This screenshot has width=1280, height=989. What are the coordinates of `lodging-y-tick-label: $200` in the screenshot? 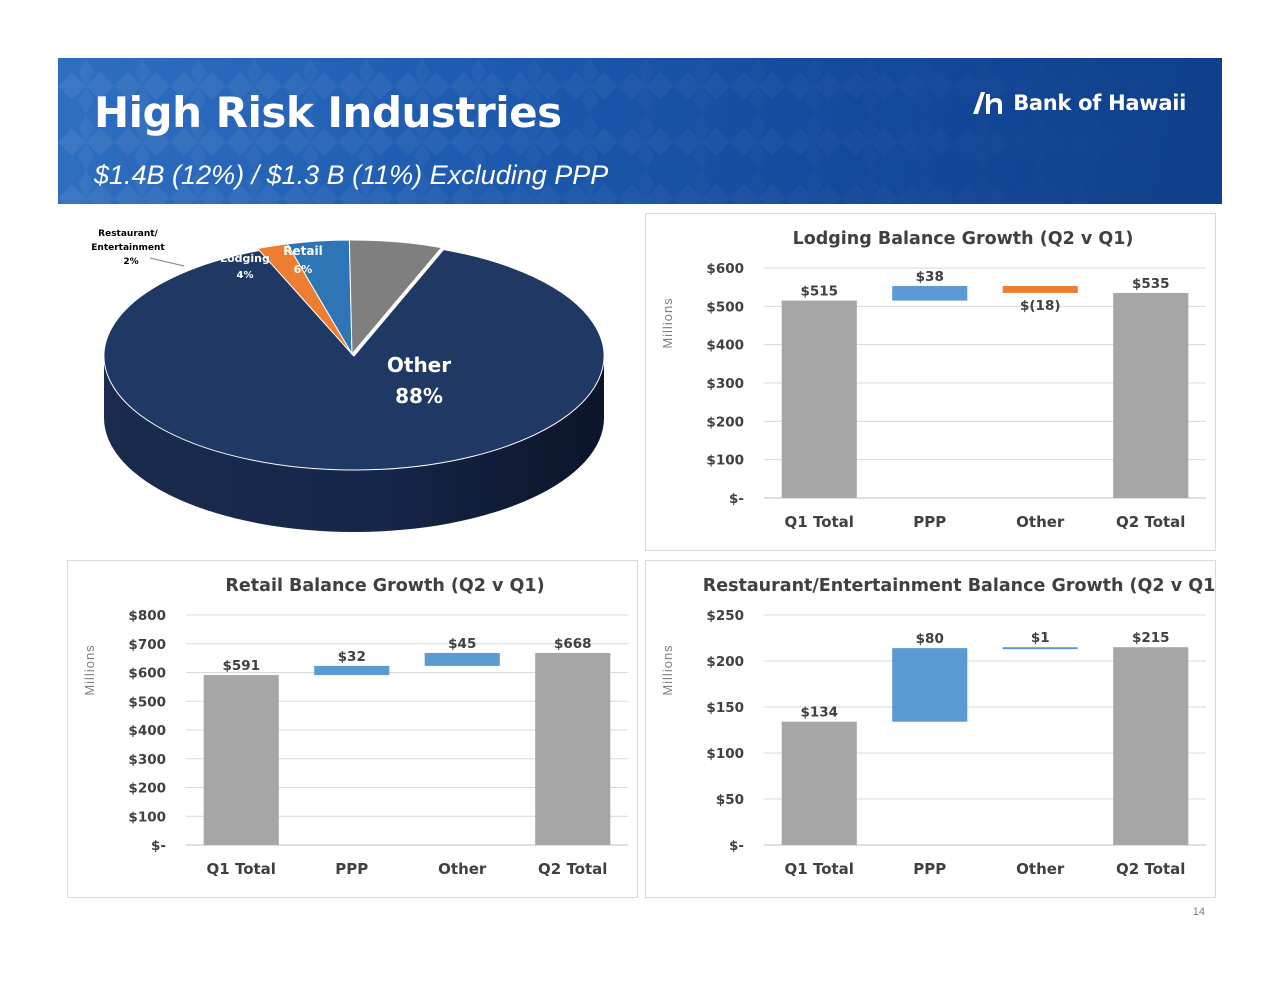 It's located at (725, 422).